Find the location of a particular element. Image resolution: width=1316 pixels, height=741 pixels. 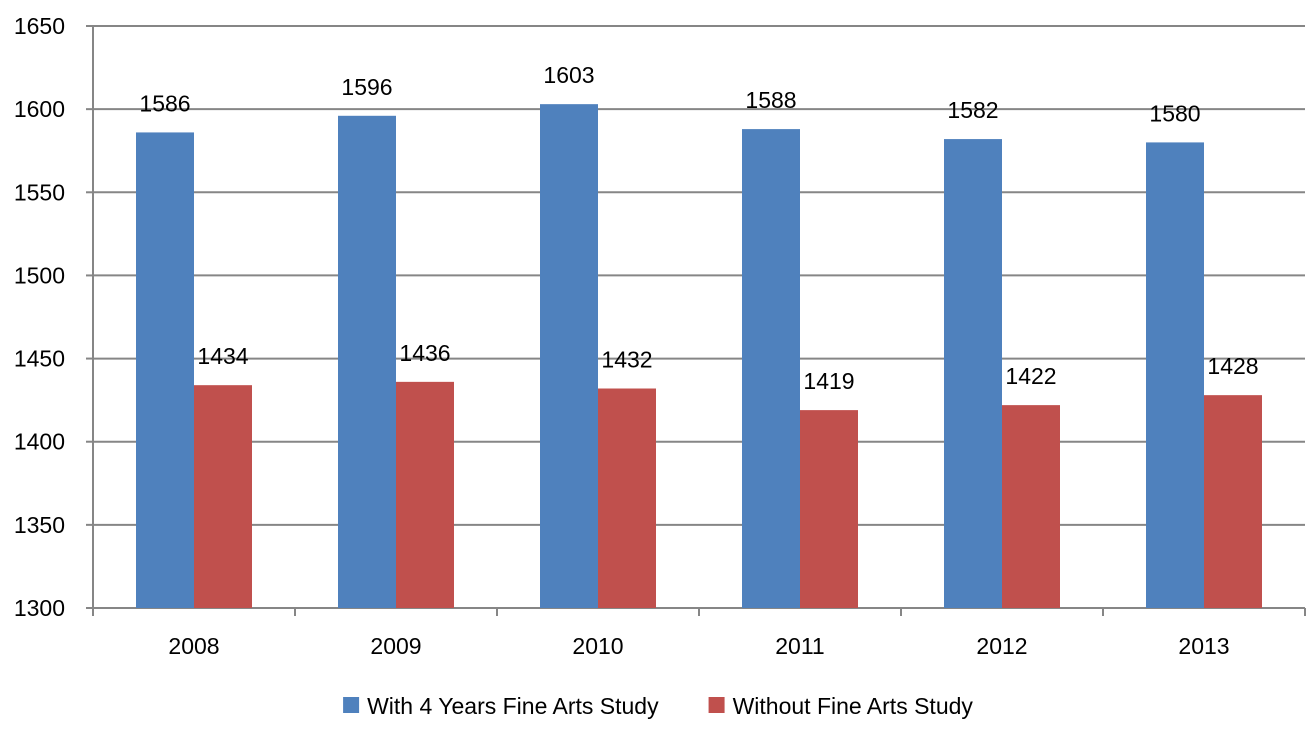

x-tick-label: 2011 is located at coordinates (799, 646).